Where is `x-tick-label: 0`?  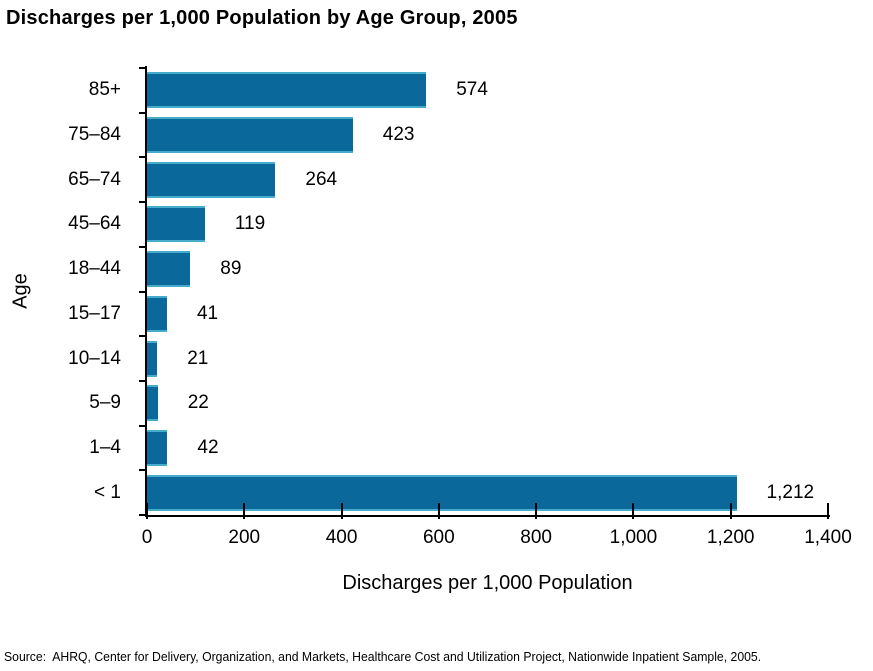
x-tick-label: 0 is located at coordinates (147, 537).